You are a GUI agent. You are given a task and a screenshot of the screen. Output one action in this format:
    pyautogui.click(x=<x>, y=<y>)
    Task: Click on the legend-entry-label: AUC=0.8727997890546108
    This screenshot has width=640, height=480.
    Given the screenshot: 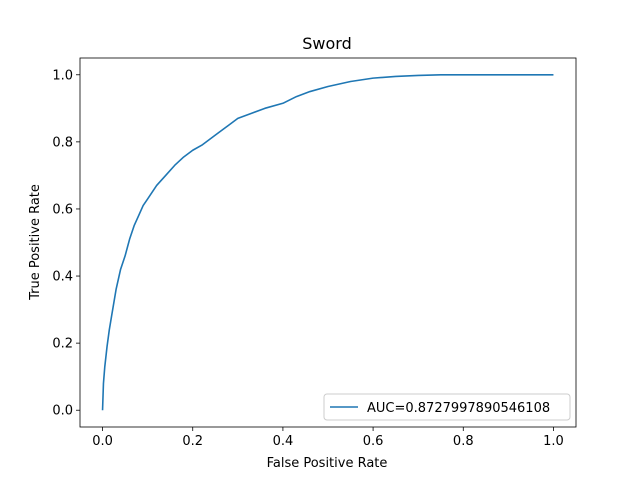 What is the action you would take?
    pyautogui.click(x=458, y=408)
    